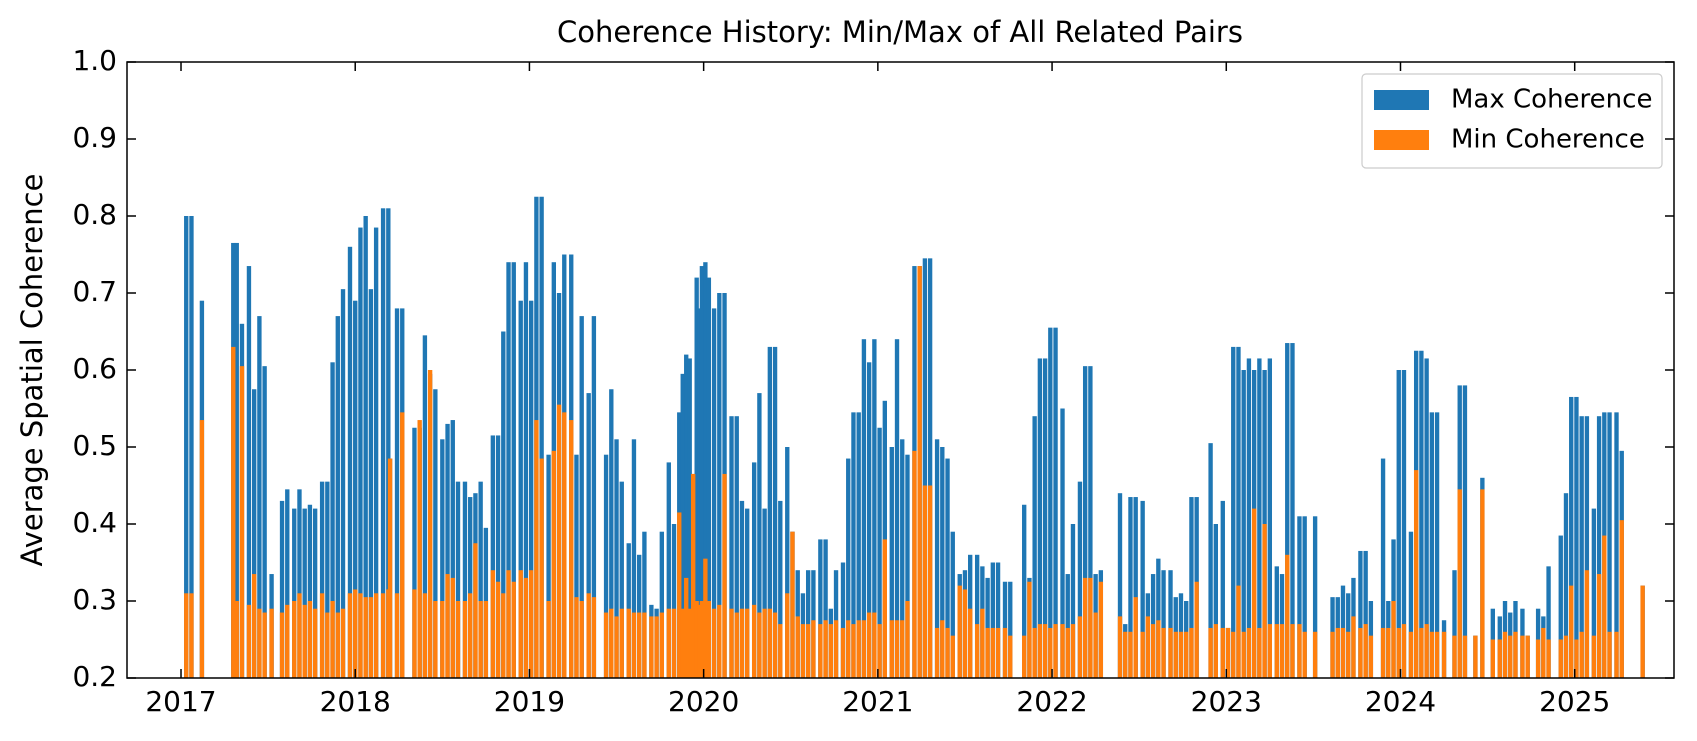 This screenshot has width=1697, height=741. I want to click on y-tick-label: 0.3, so click(94, 599).